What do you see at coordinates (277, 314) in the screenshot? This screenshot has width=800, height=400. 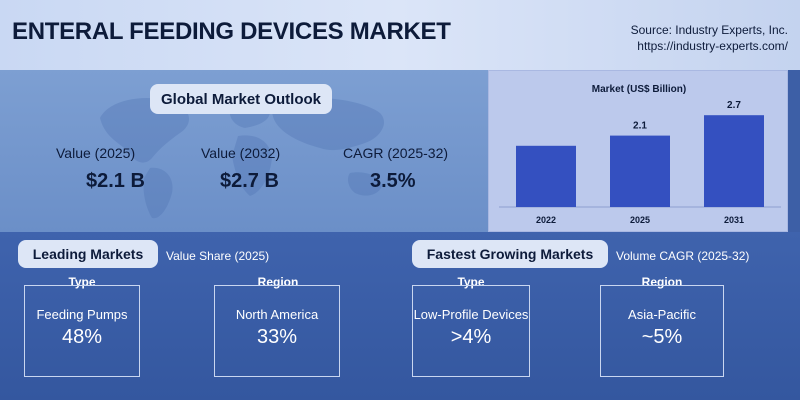 I see `card-label-leading-region: North America` at bounding box center [277, 314].